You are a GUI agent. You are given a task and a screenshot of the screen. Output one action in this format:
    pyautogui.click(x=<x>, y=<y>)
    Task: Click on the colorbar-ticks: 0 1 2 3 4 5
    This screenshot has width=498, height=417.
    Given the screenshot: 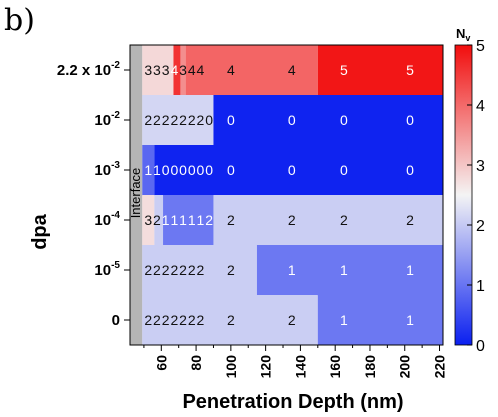 What is the action you would take?
    pyautogui.click(x=476, y=196)
    